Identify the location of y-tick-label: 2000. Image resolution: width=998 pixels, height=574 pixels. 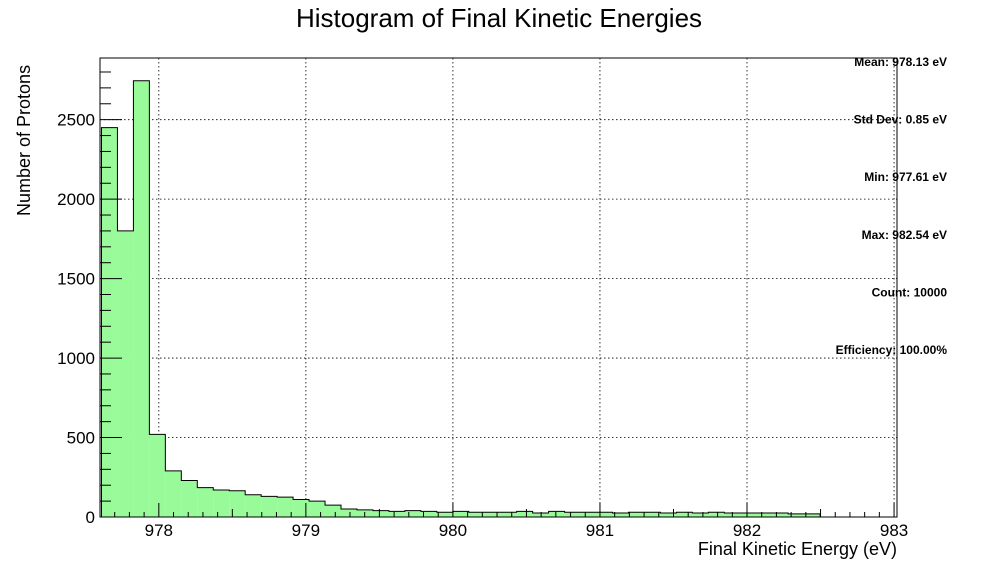
(76, 199).